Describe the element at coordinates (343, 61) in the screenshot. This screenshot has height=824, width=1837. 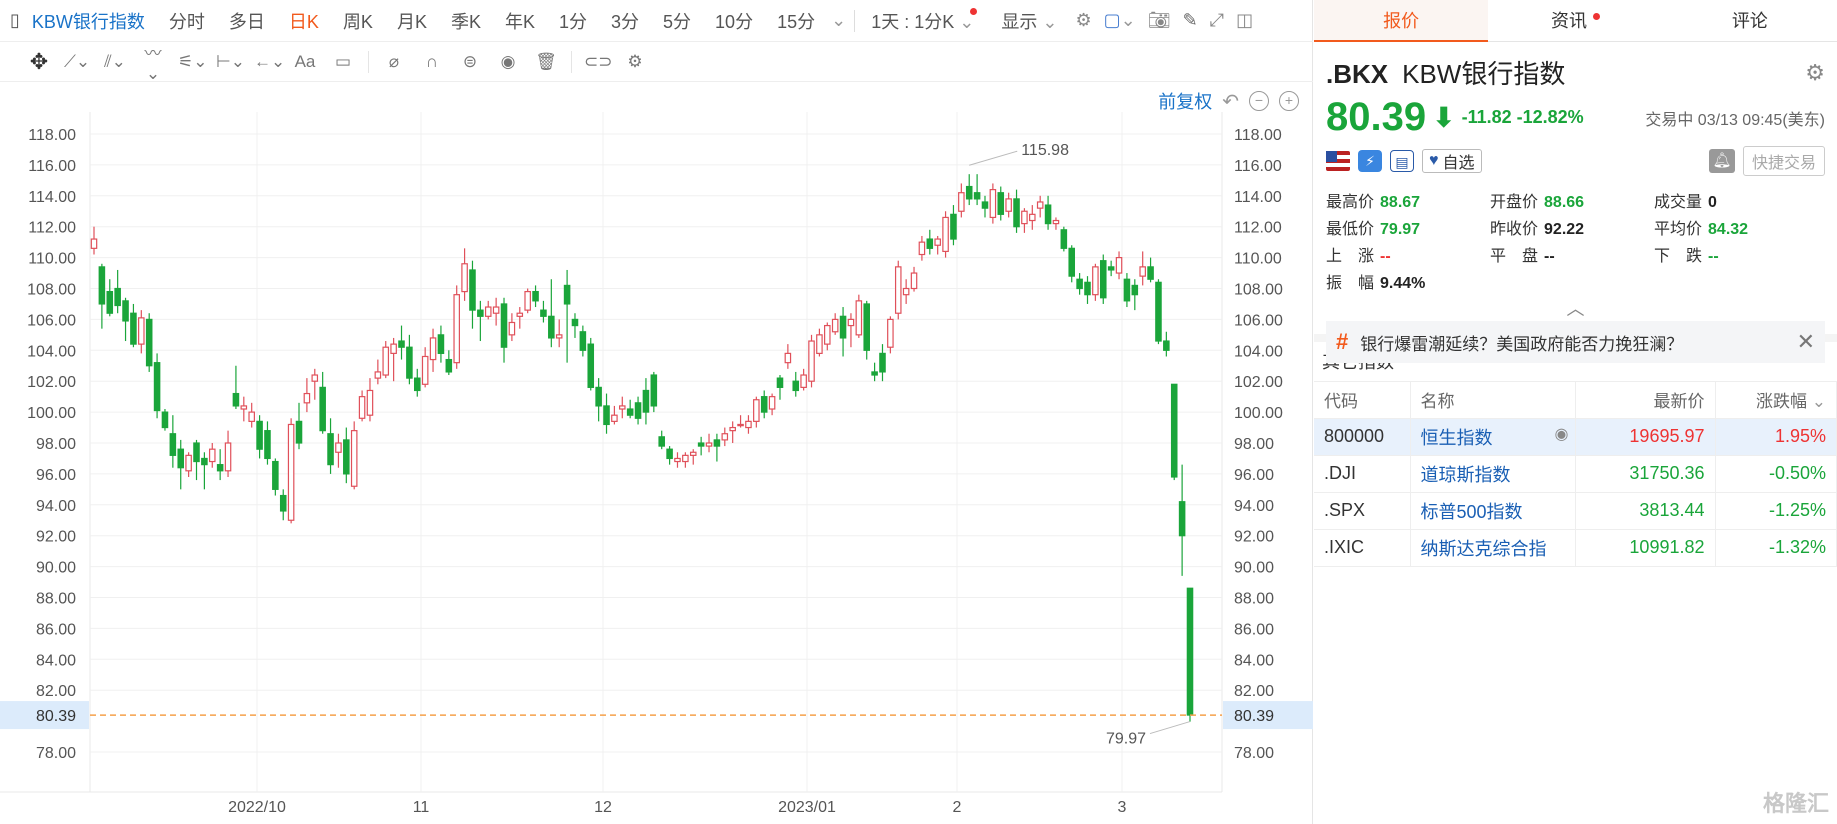
I see `comment-icon: ▭` at that location.